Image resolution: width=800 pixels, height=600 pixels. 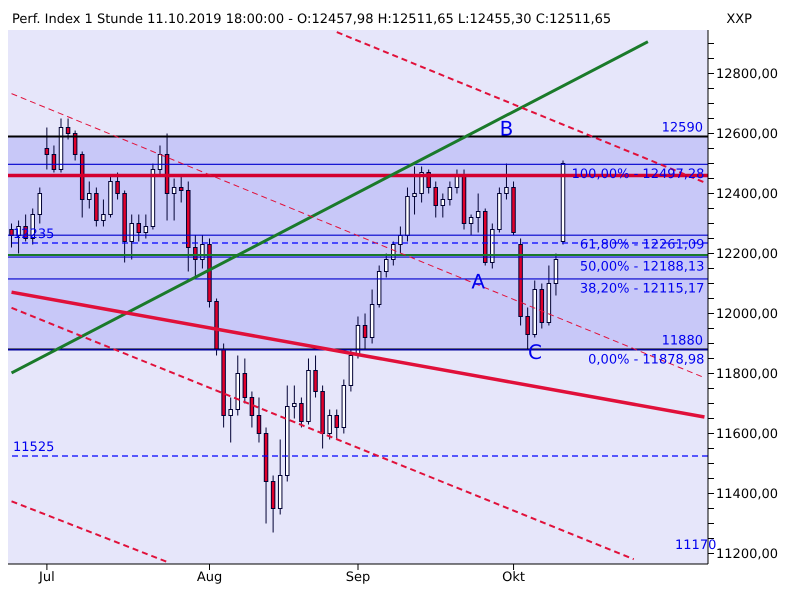 What do you see at coordinates (747, 194) in the screenshot?
I see `y-tick-label: 12400,00` at bounding box center [747, 194].